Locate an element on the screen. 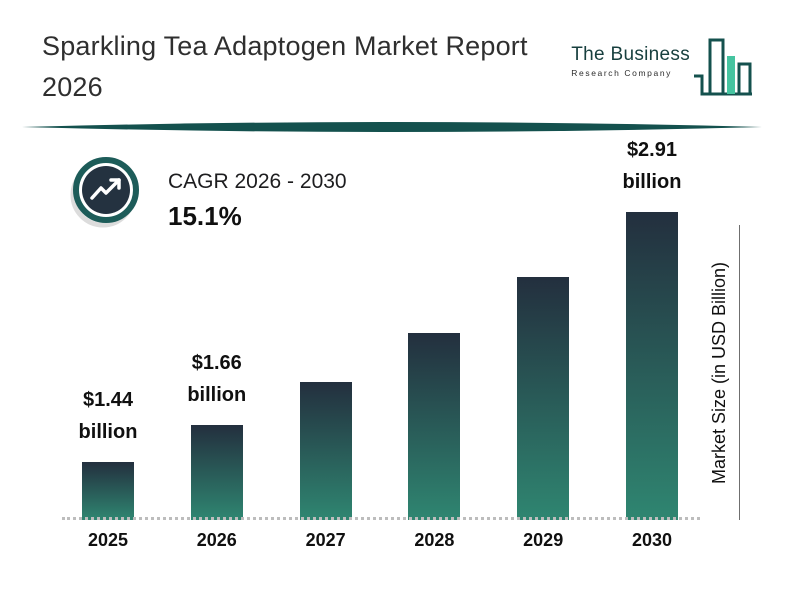 The height and width of the screenshot is (600, 800). y-axis-line is located at coordinates (739, 372).